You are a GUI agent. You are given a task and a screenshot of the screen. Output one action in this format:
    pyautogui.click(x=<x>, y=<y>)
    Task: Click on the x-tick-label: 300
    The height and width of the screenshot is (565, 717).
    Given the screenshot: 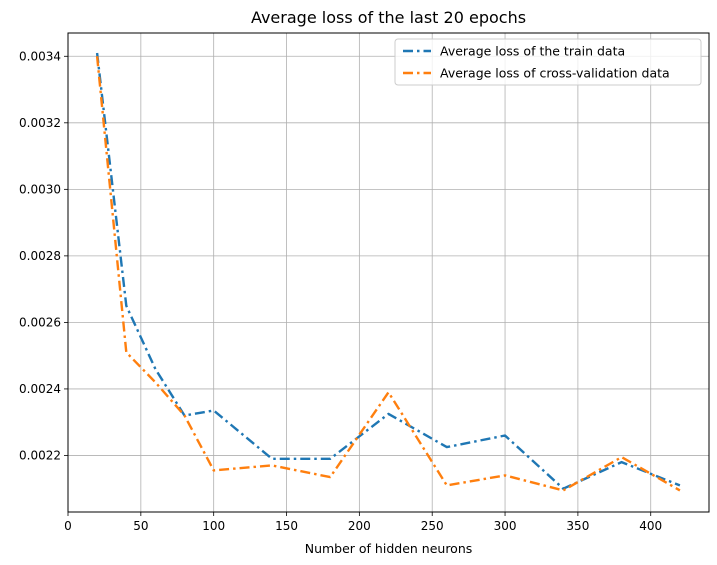 What is the action you would take?
    pyautogui.click(x=505, y=526)
    